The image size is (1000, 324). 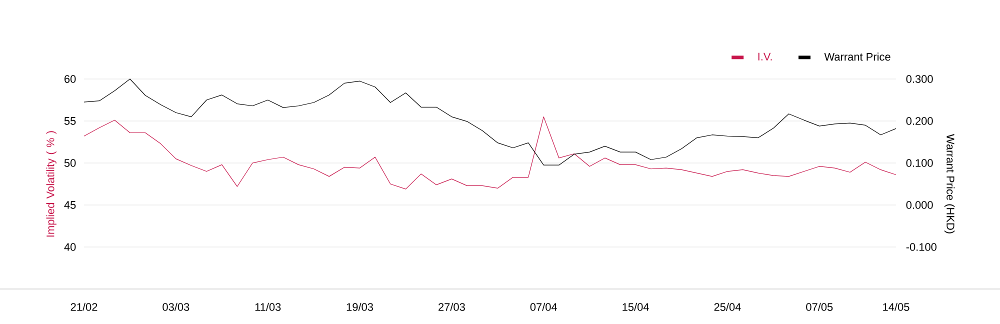 I want to click on x-tick-label: 15/04, so click(x=635, y=306).